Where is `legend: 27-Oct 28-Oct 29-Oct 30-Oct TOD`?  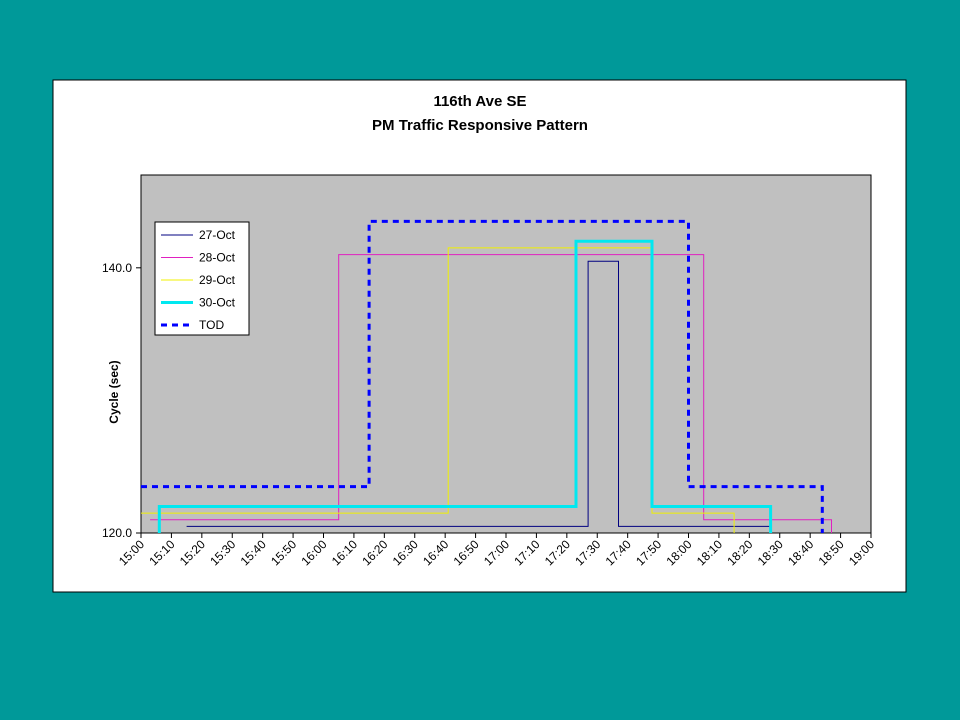 legend: 27-Oct 28-Oct 29-Oct 30-Oct TOD is located at coordinates (202, 278).